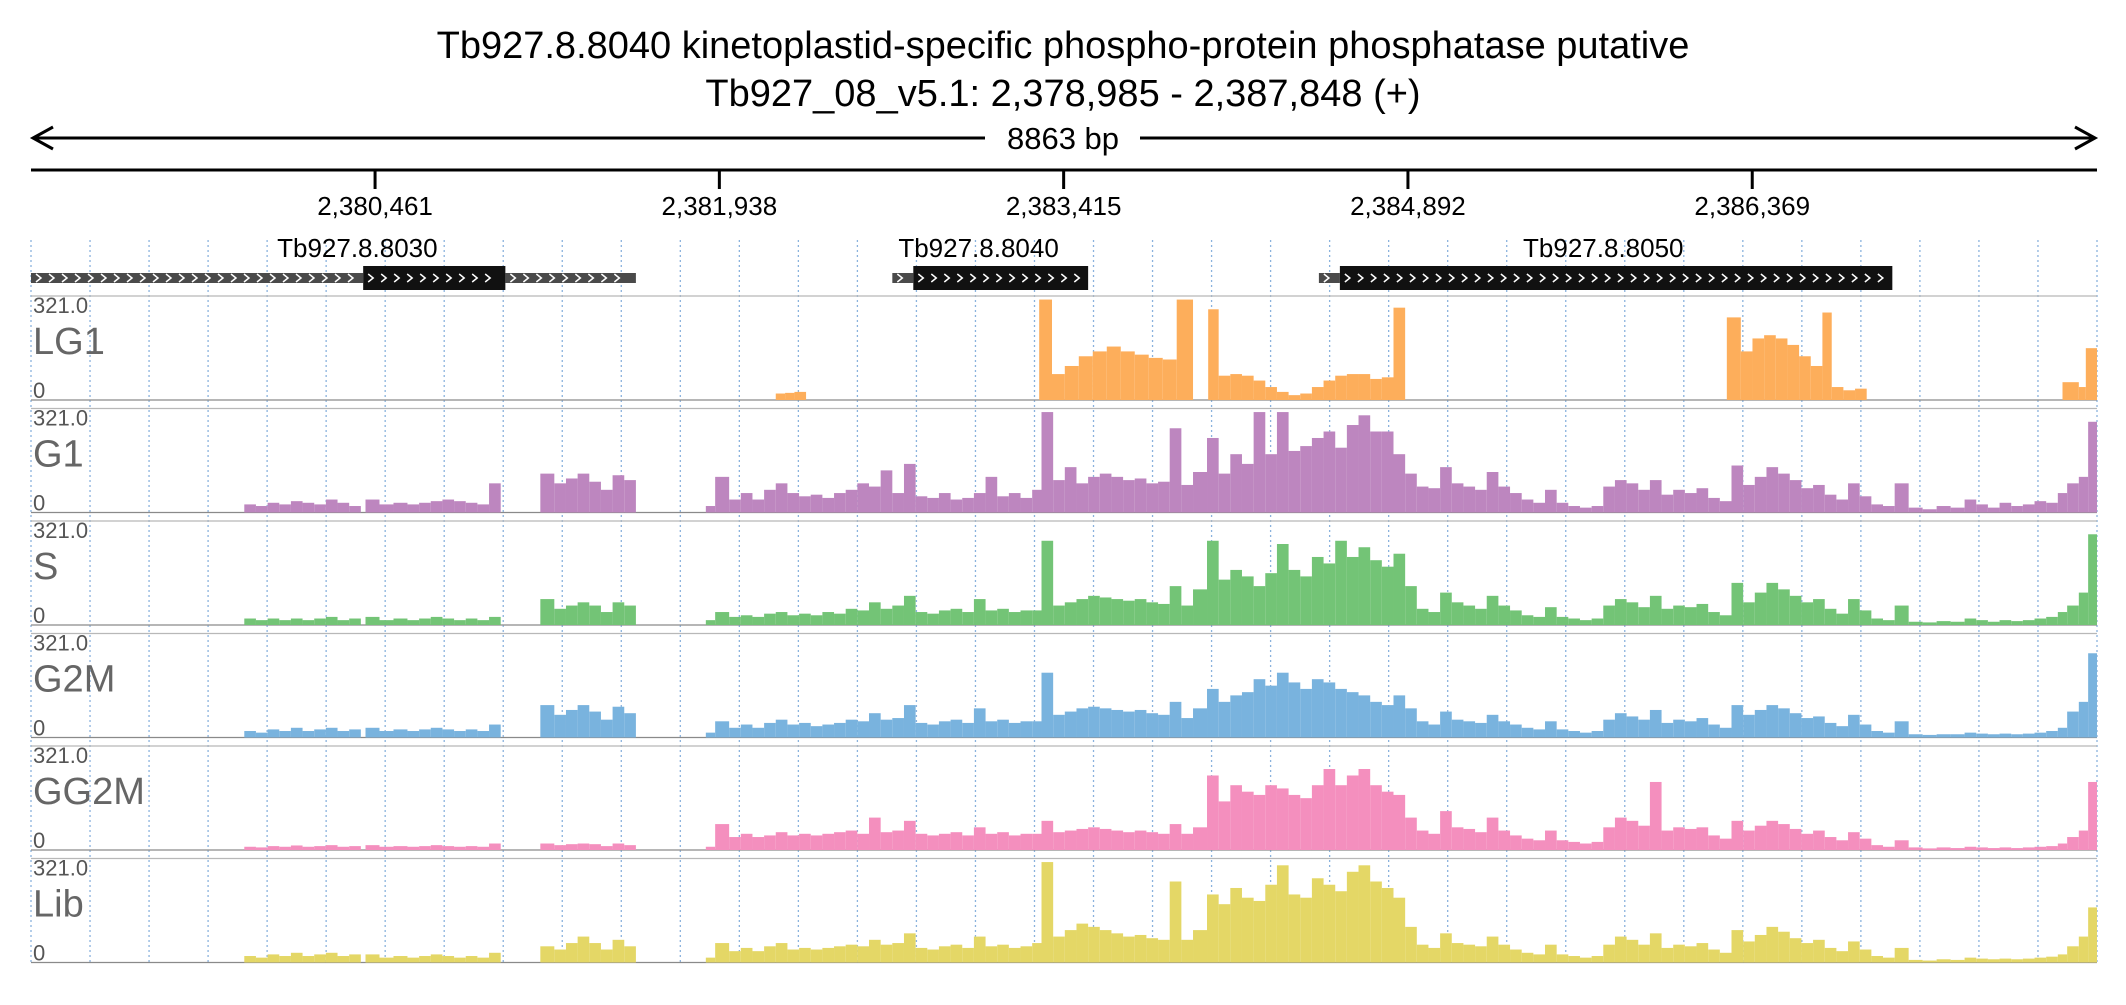  What do you see at coordinates (1064, 798) in the screenshot?
I see `coverage-track: 321.0 0 GG2M` at bounding box center [1064, 798].